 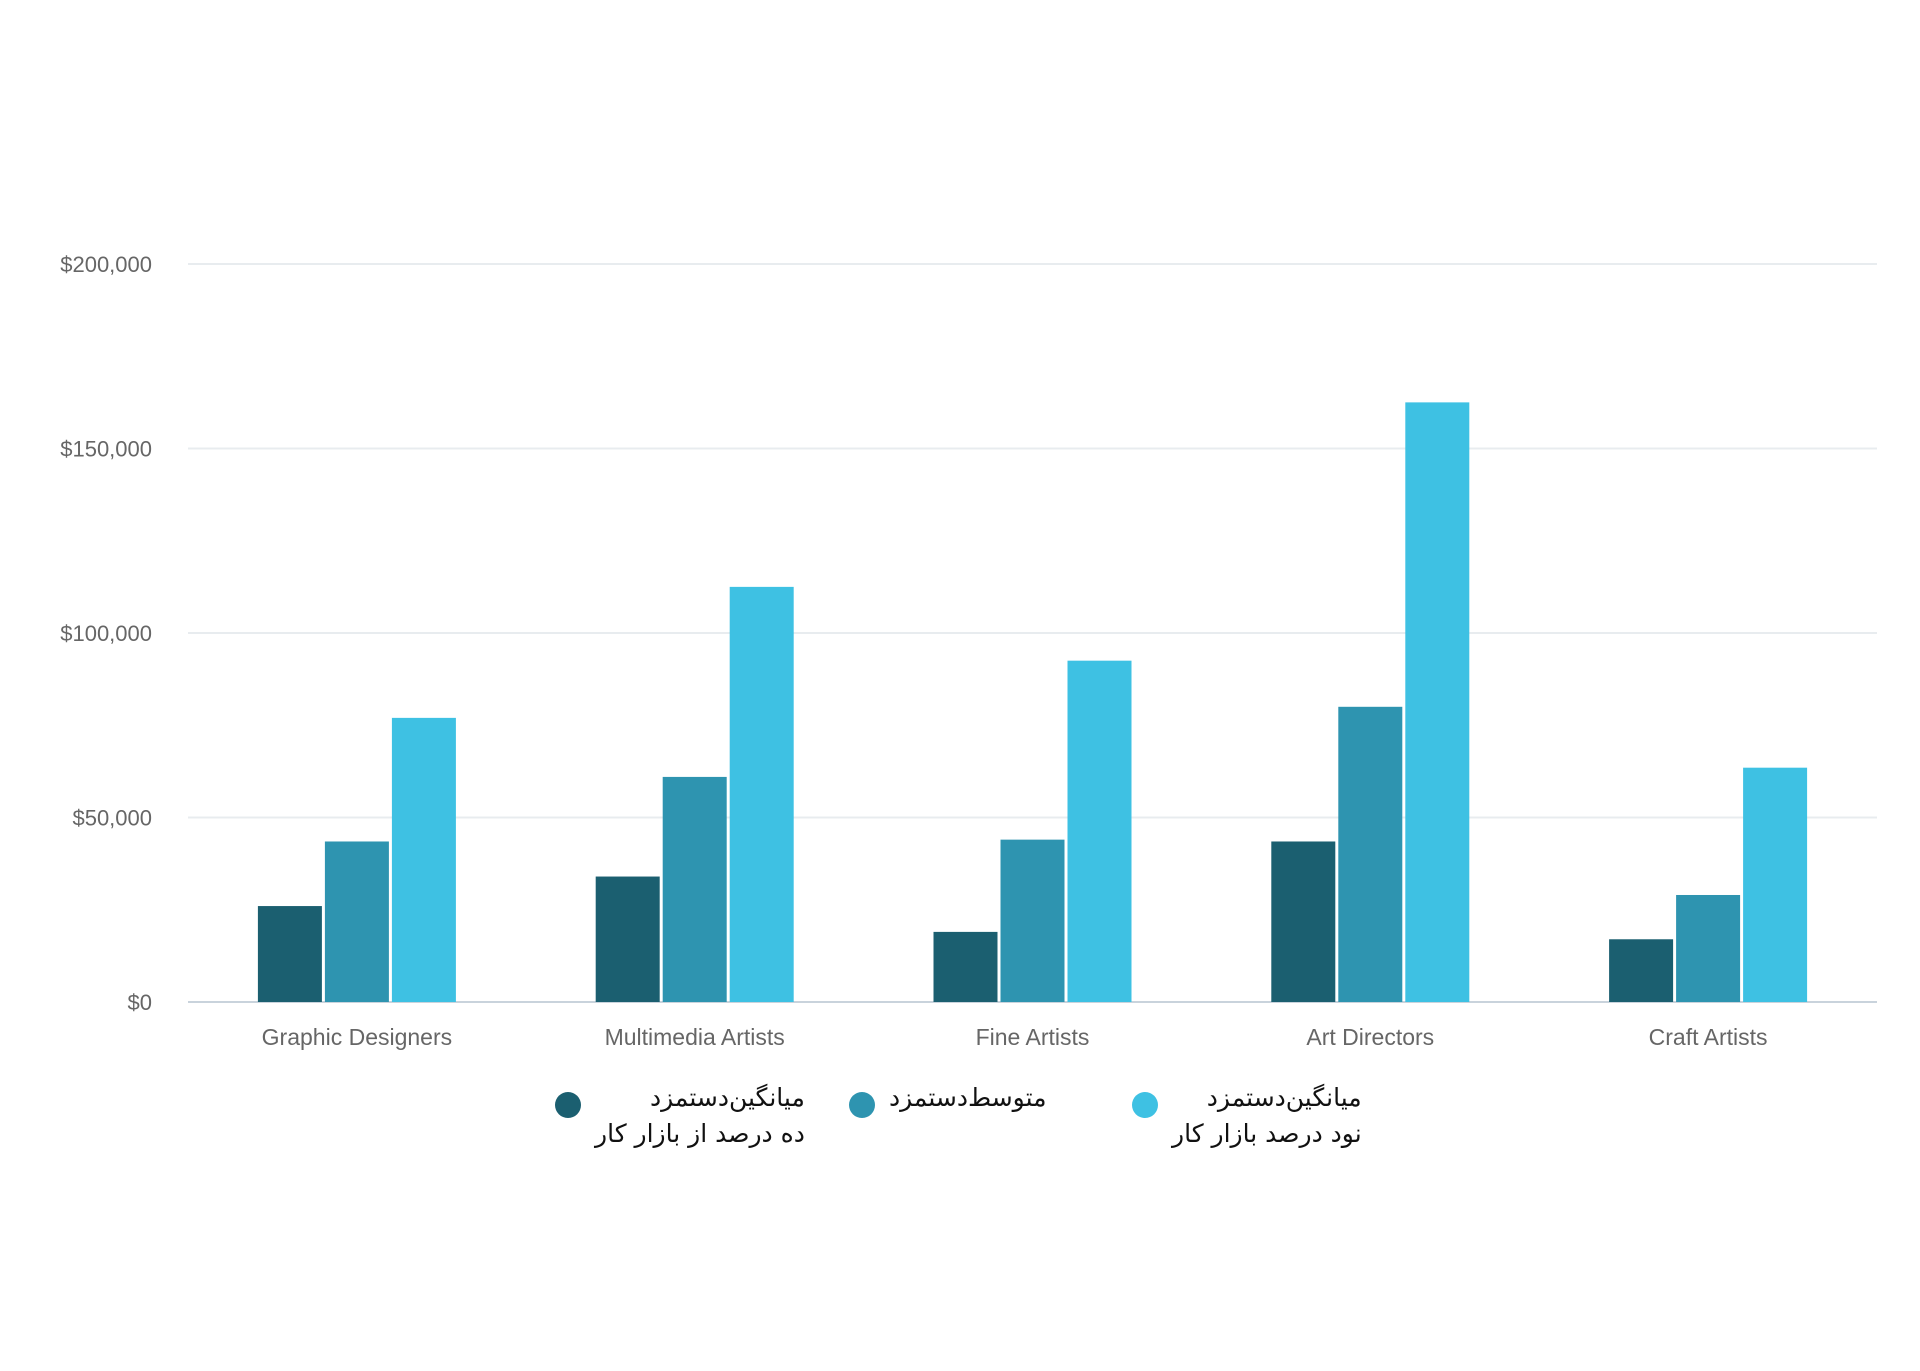 What do you see at coordinates (1033, 1037) in the screenshot?
I see `x-tick-label: Fine Artists` at bounding box center [1033, 1037].